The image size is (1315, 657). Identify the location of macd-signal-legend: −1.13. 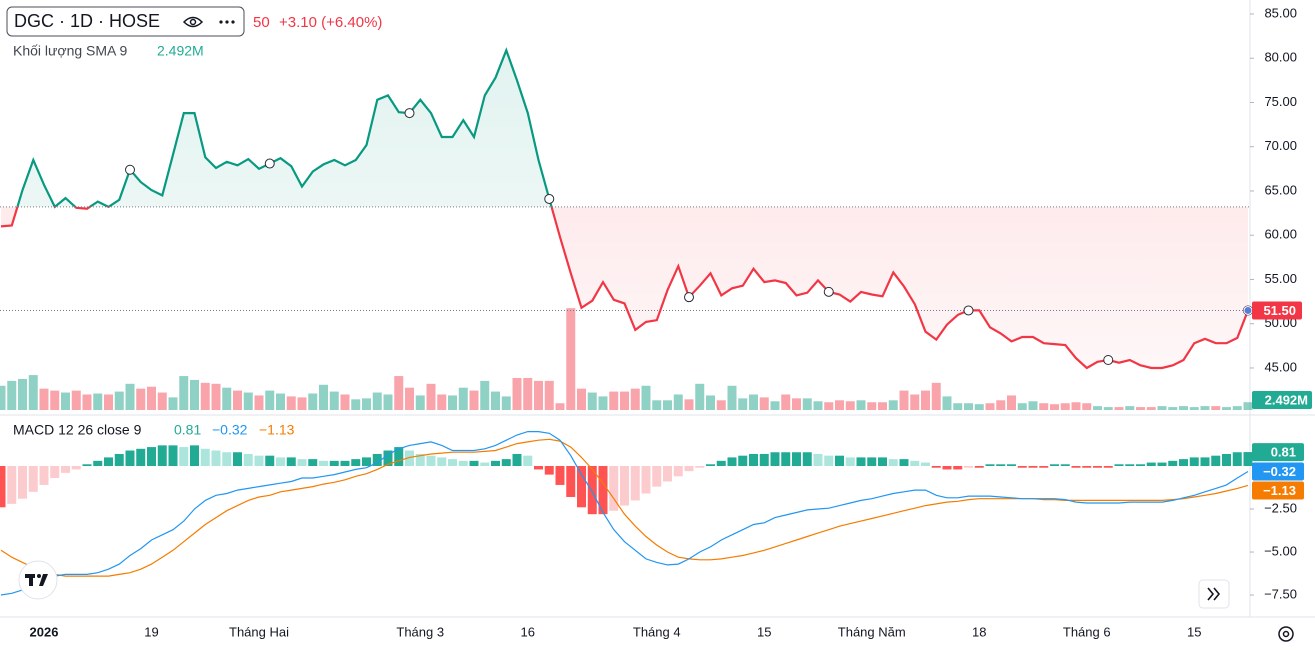
(277, 430).